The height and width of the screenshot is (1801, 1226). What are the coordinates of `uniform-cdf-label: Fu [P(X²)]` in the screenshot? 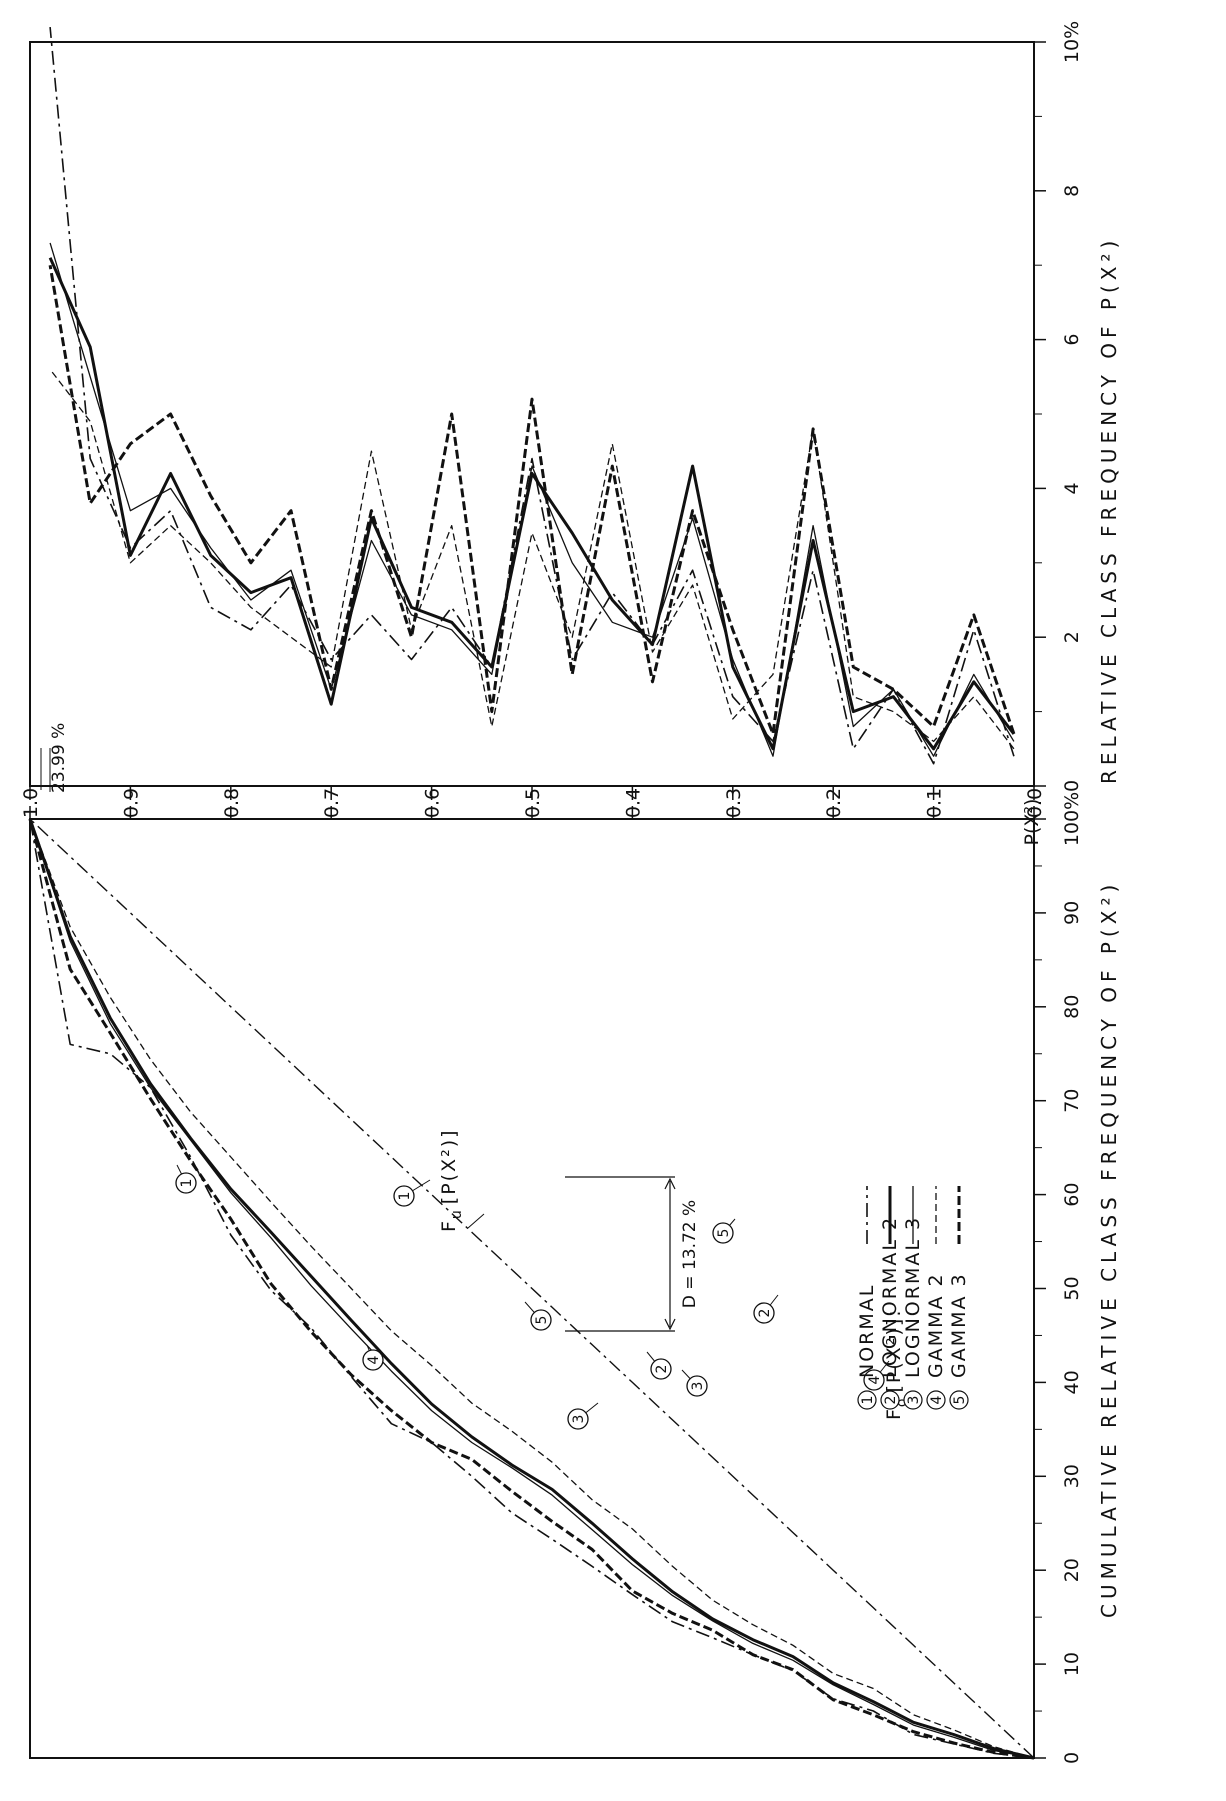 It's located at (451, 1180).